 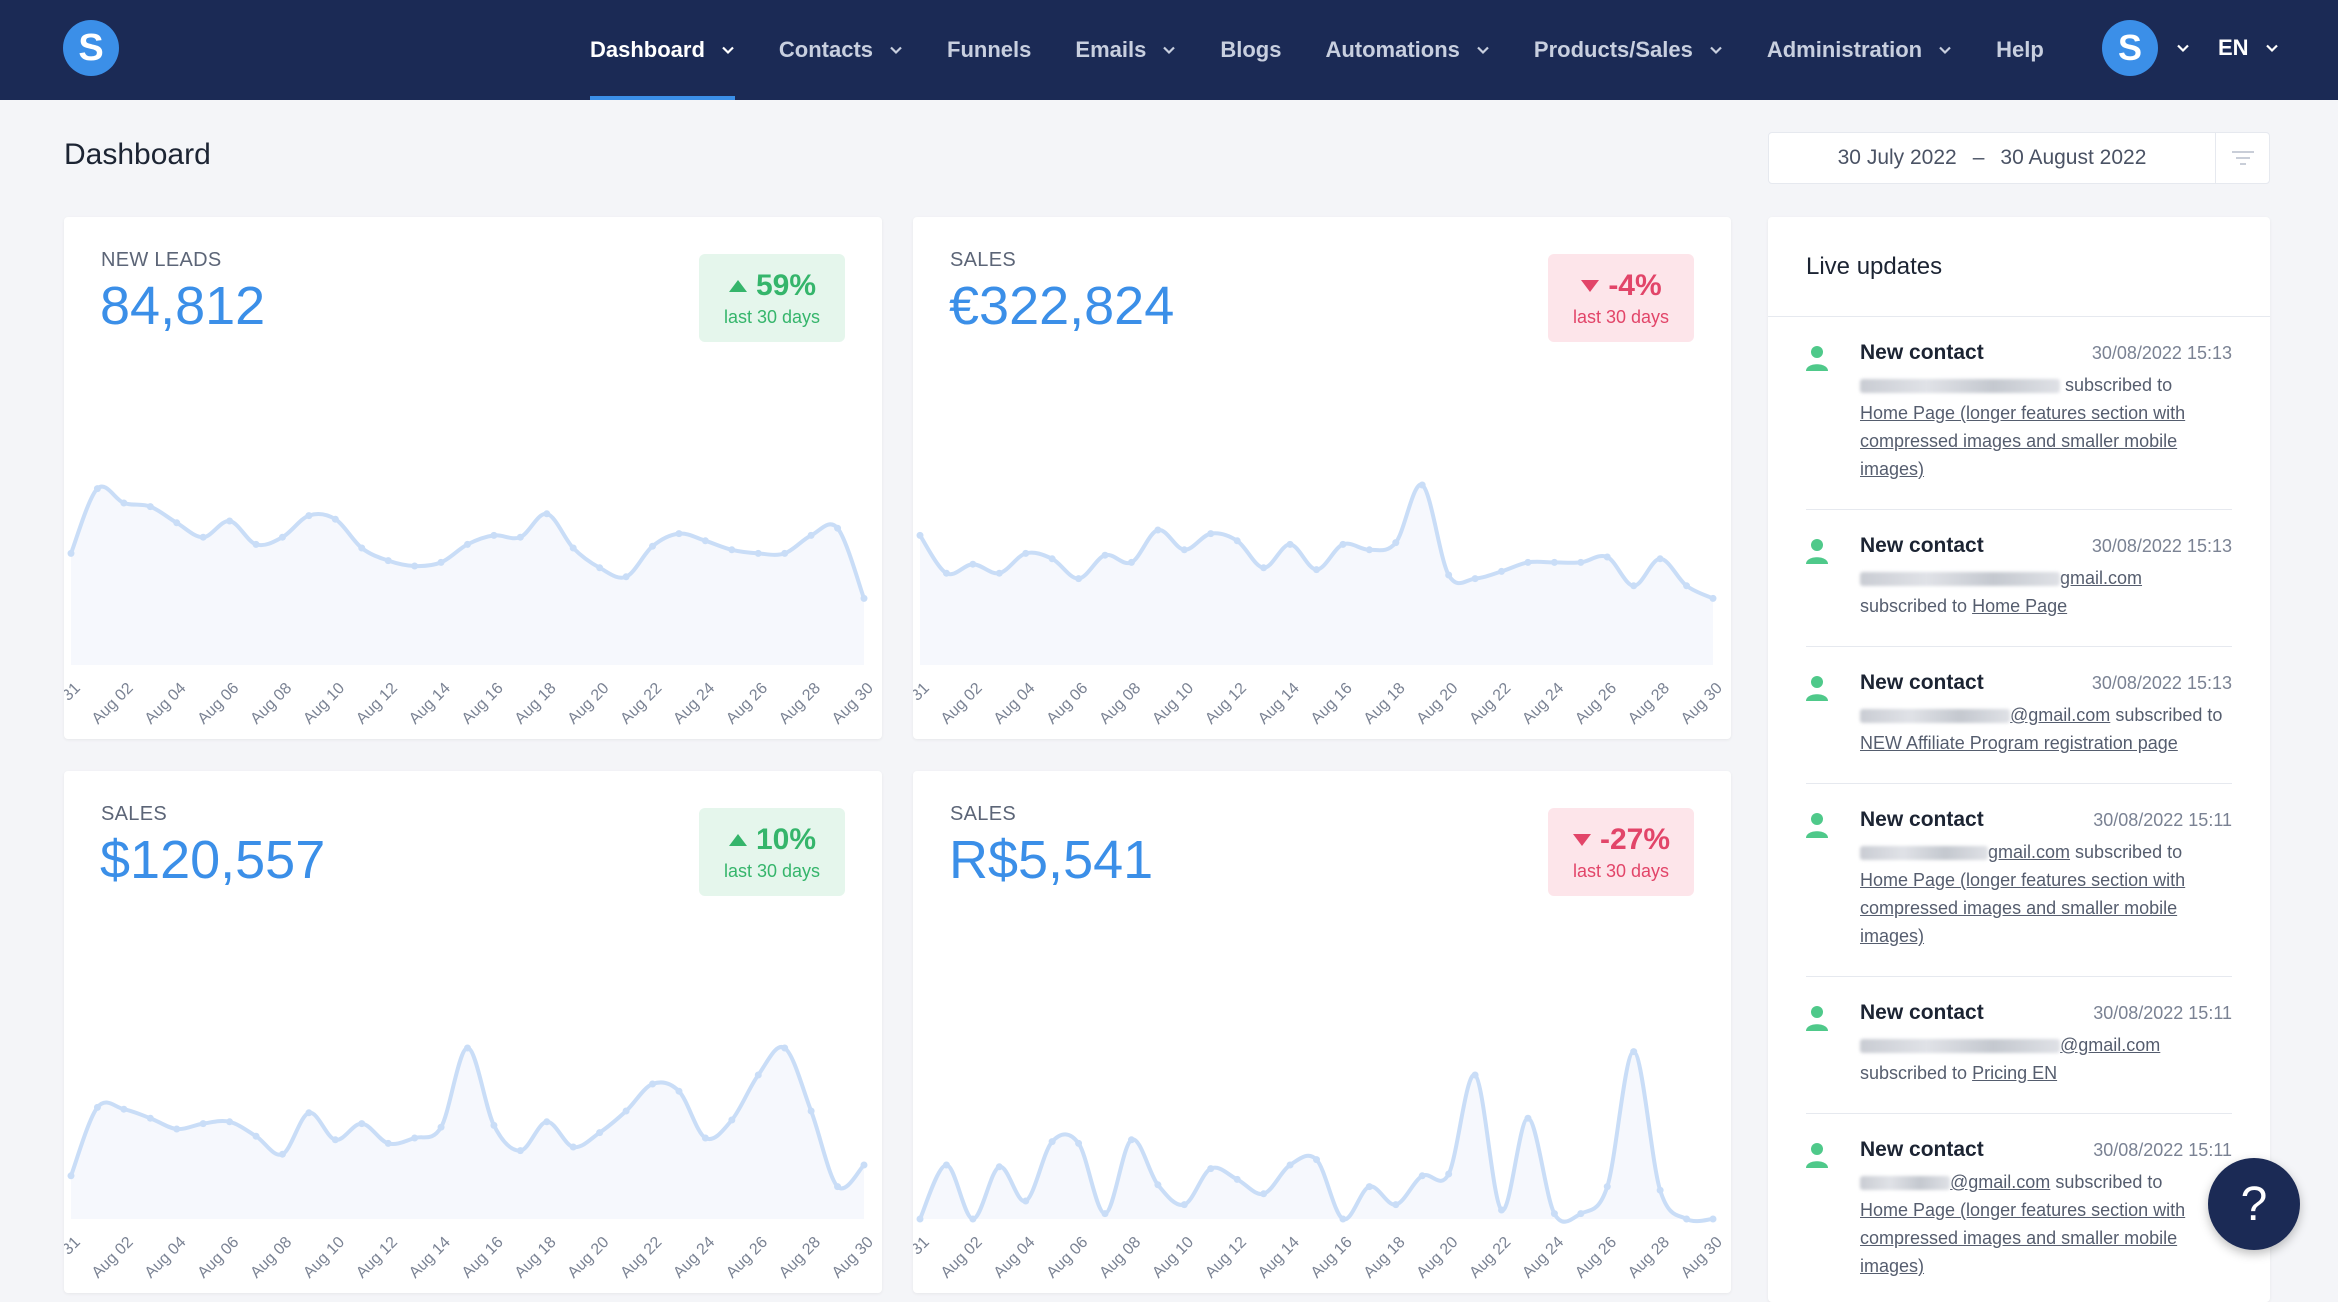 I want to click on date-range-picker: 30 July 2022 – 30 August 2022, so click(x=2019, y=158).